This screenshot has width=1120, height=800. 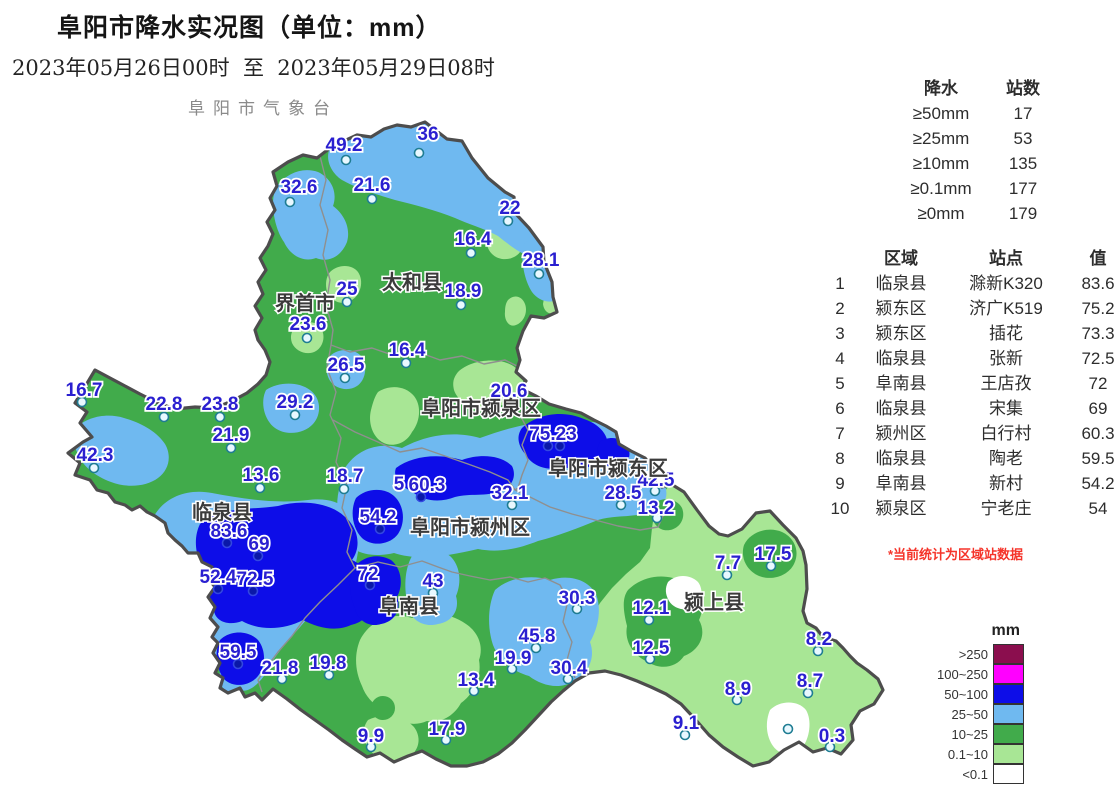 I want to click on legend-label: 100~250, so click(x=962, y=674).